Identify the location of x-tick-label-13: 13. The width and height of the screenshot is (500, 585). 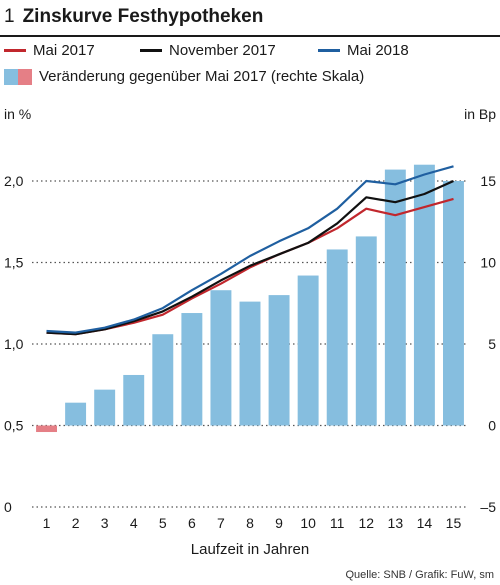
(396, 523).